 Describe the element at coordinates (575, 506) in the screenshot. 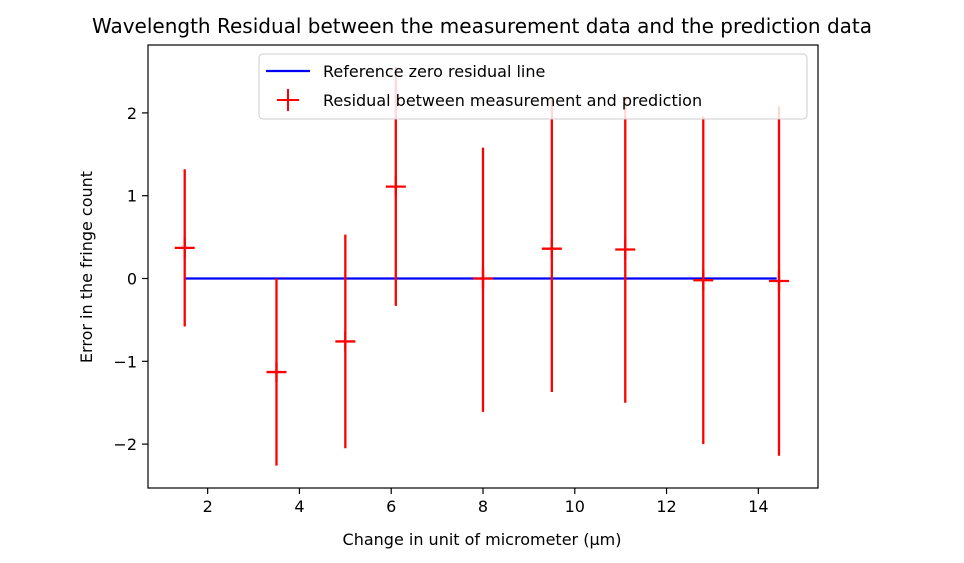

I see `x-tick-label: 10` at that location.